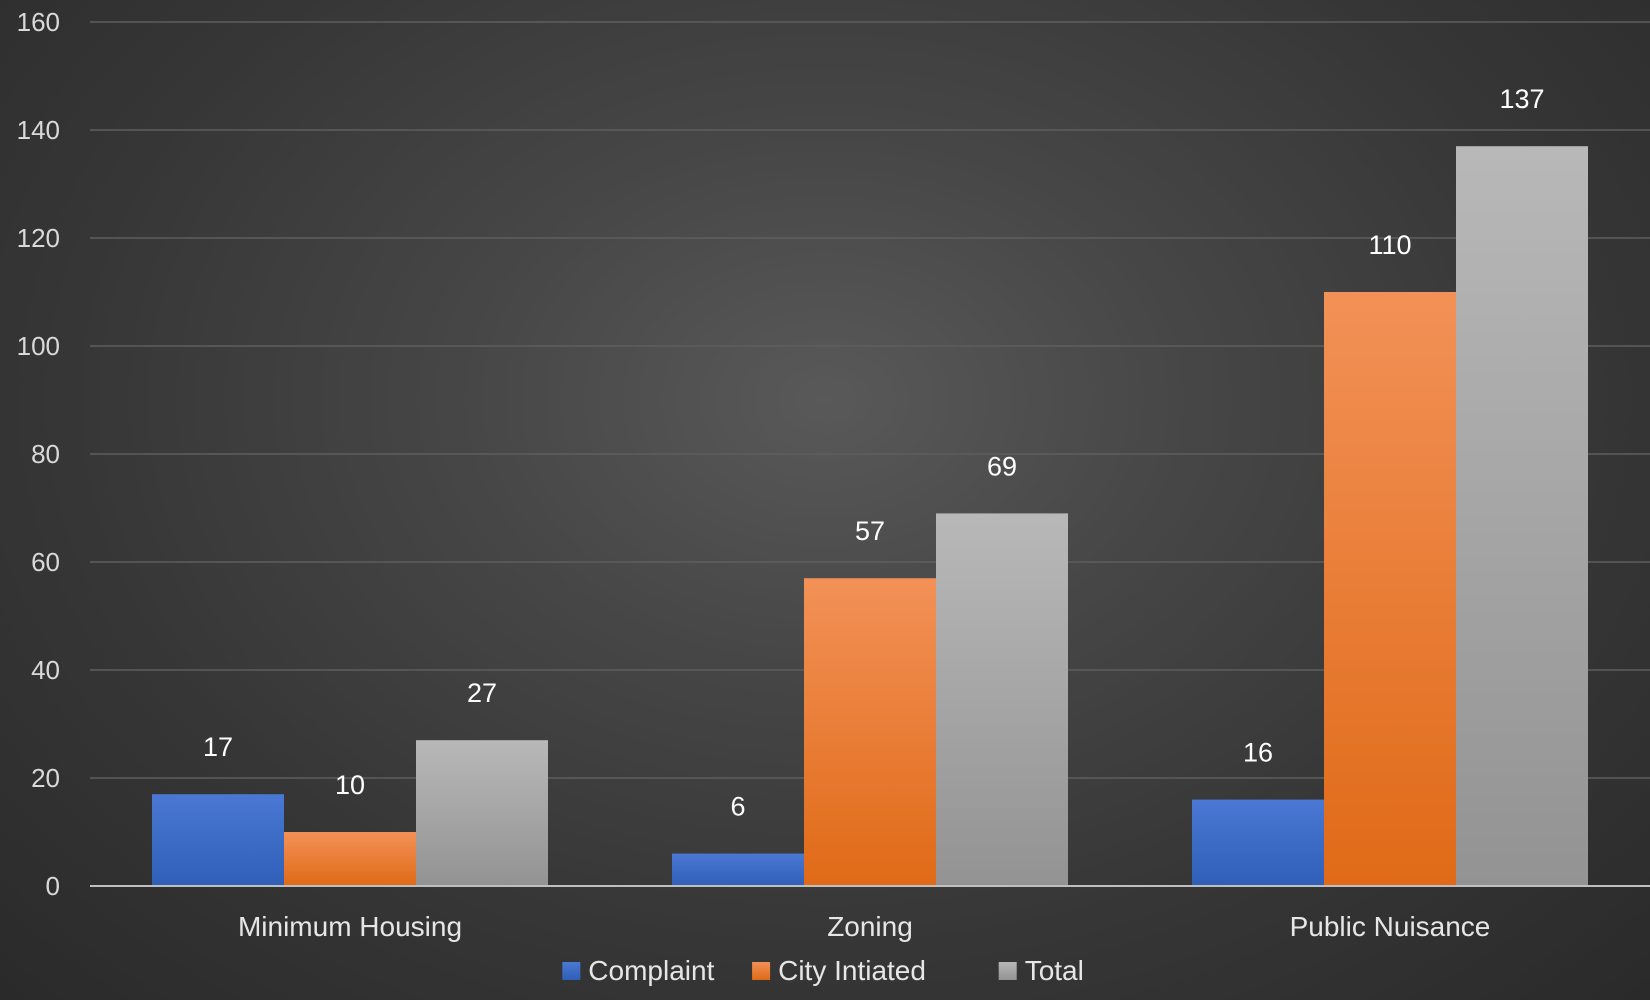 Image resolution: width=1650 pixels, height=1000 pixels. I want to click on legend-item-total: Total, so click(1041, 970).